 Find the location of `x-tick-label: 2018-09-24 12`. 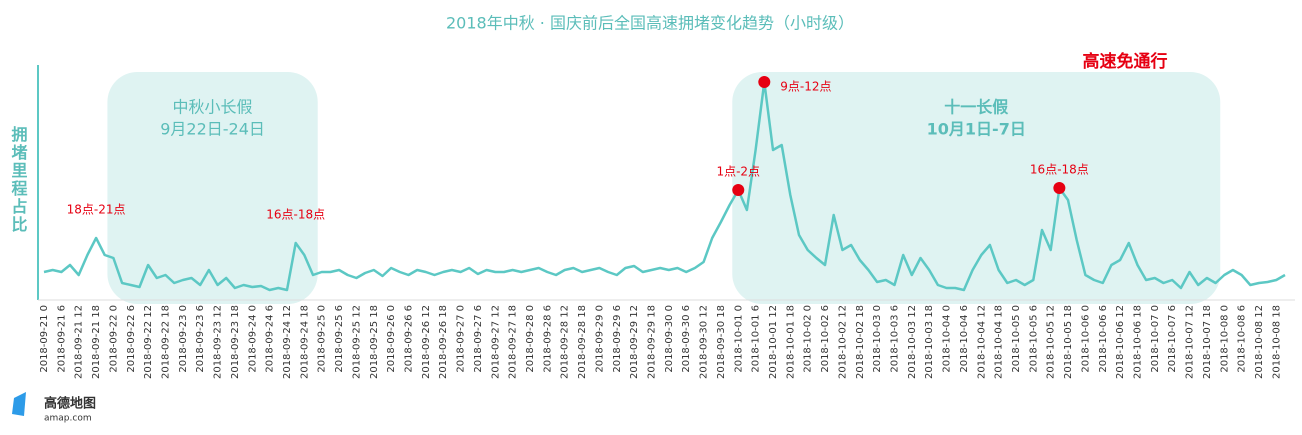

x-tick-label: 2018-09-24 12 is located at coordinates (287, 342).